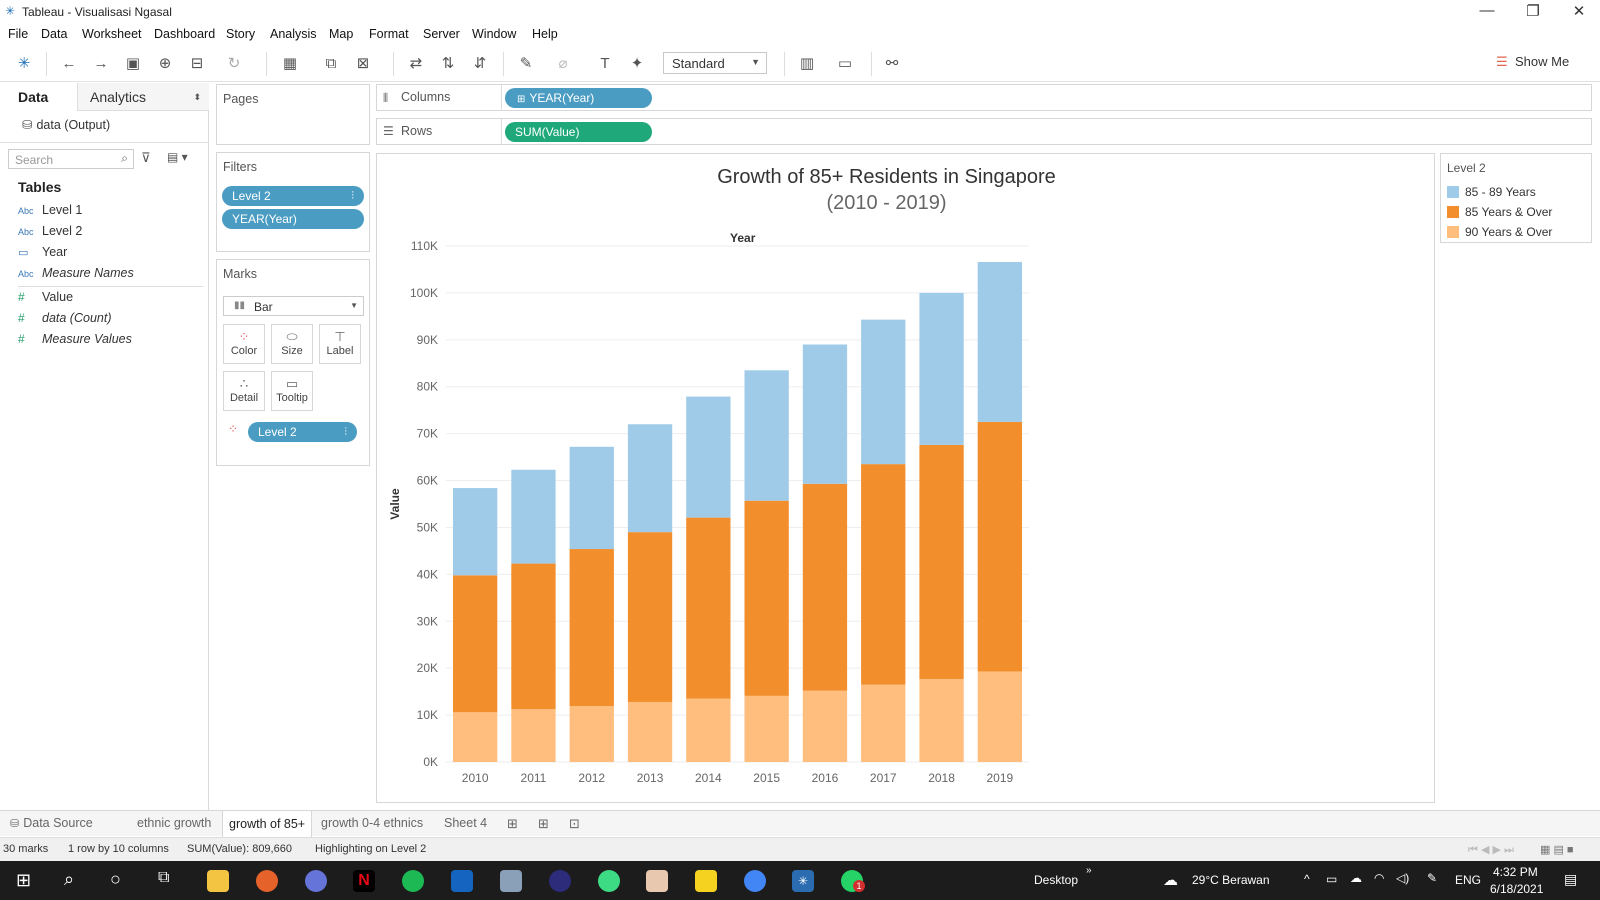 The image size is (1600, 900). I want to click on label-button: ⊤ Label, so click(340, 344).